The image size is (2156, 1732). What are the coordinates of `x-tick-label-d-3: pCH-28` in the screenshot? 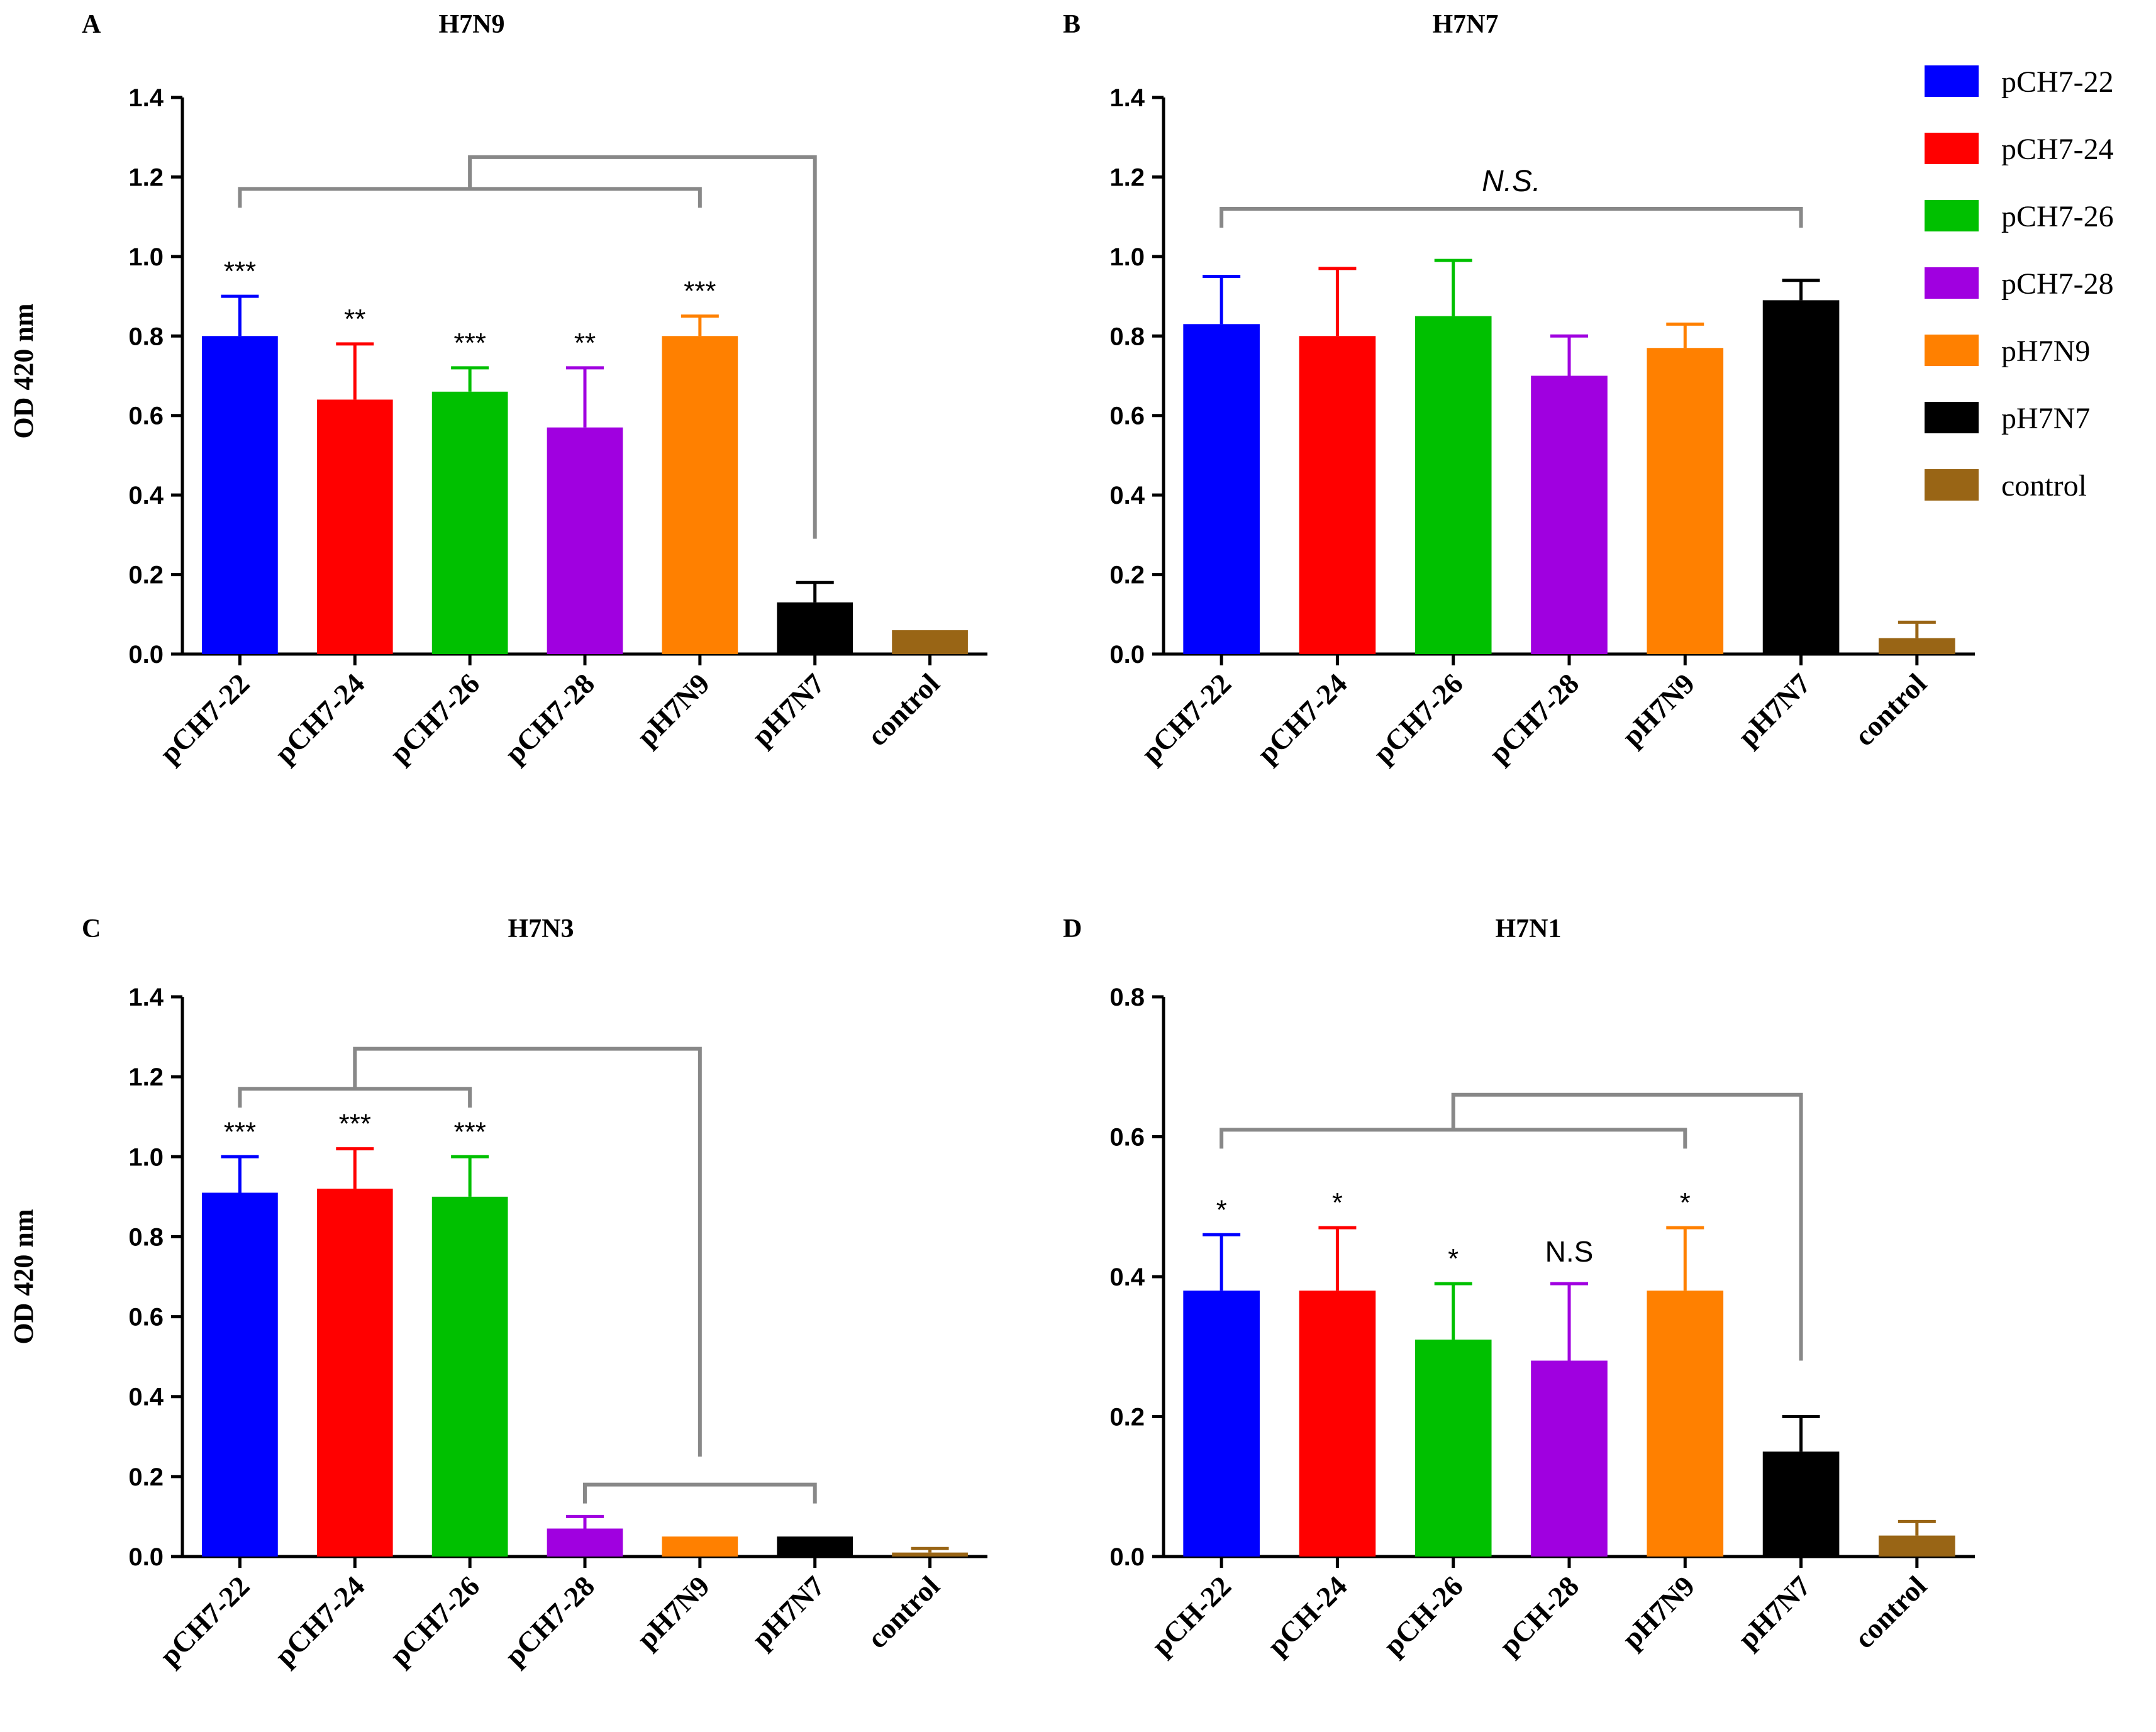 It's located at (1539, 1616).